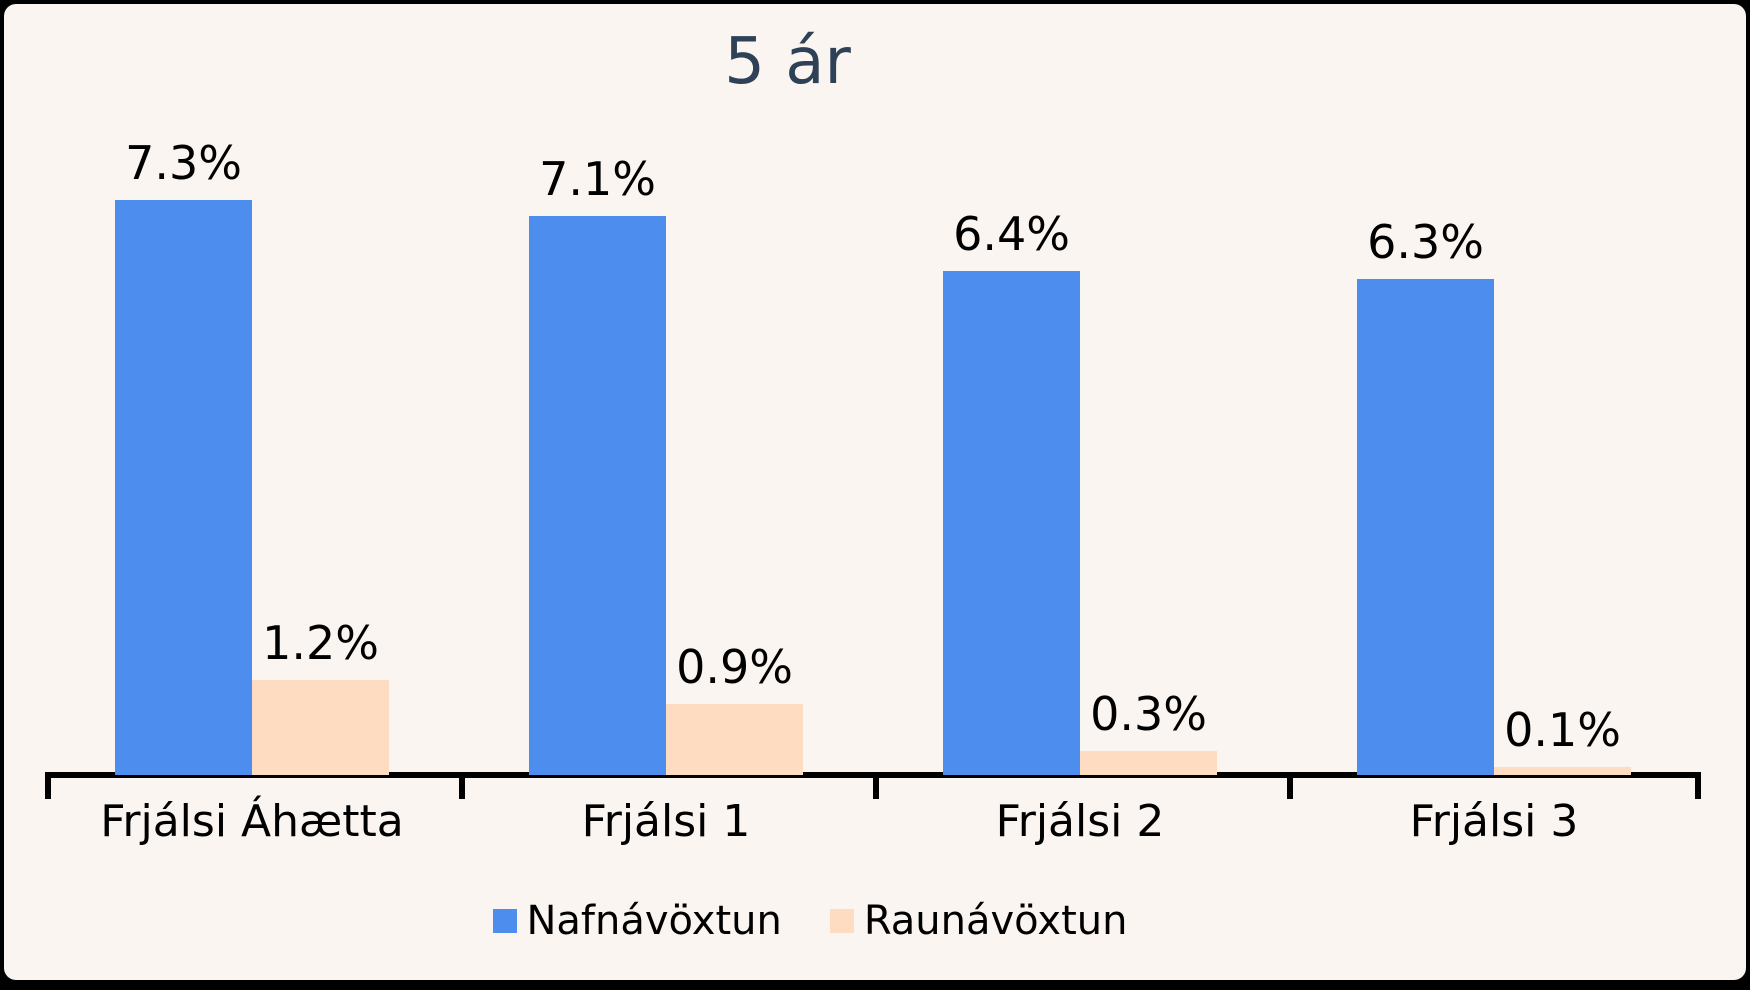 The height and width of the screenshot is (990, 1750). What do you see at coordinates (734, 667) in the screenshot?
I see `value-label-raunavoxtun-frjalsi-1: 0.9%` at bounding box center [734, 667].